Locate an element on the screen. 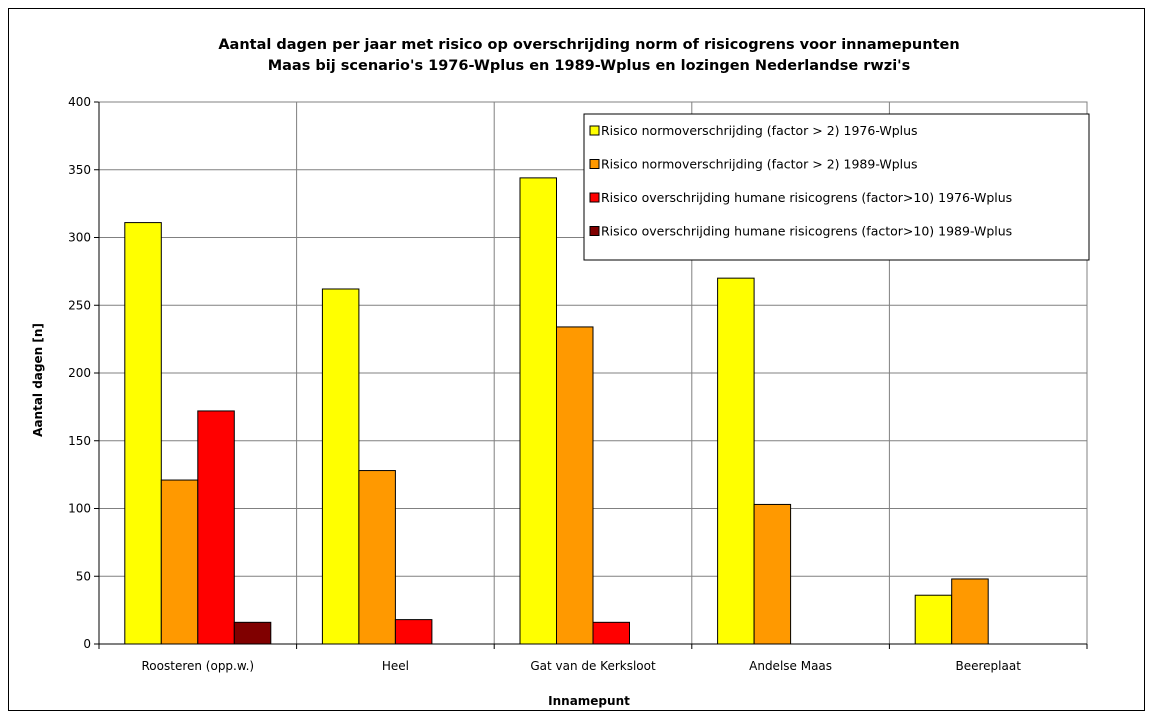 This screenshot has width=1155, height=716. y-tick-label: 400 is located at coordinates (79, 102).